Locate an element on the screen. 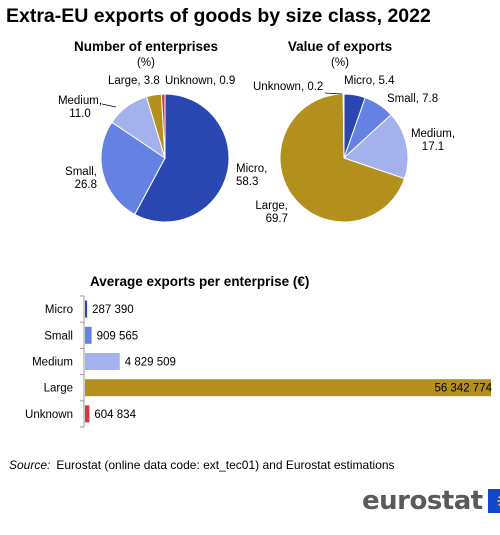  eu-flag-icon is located at coordinates (493, 501).